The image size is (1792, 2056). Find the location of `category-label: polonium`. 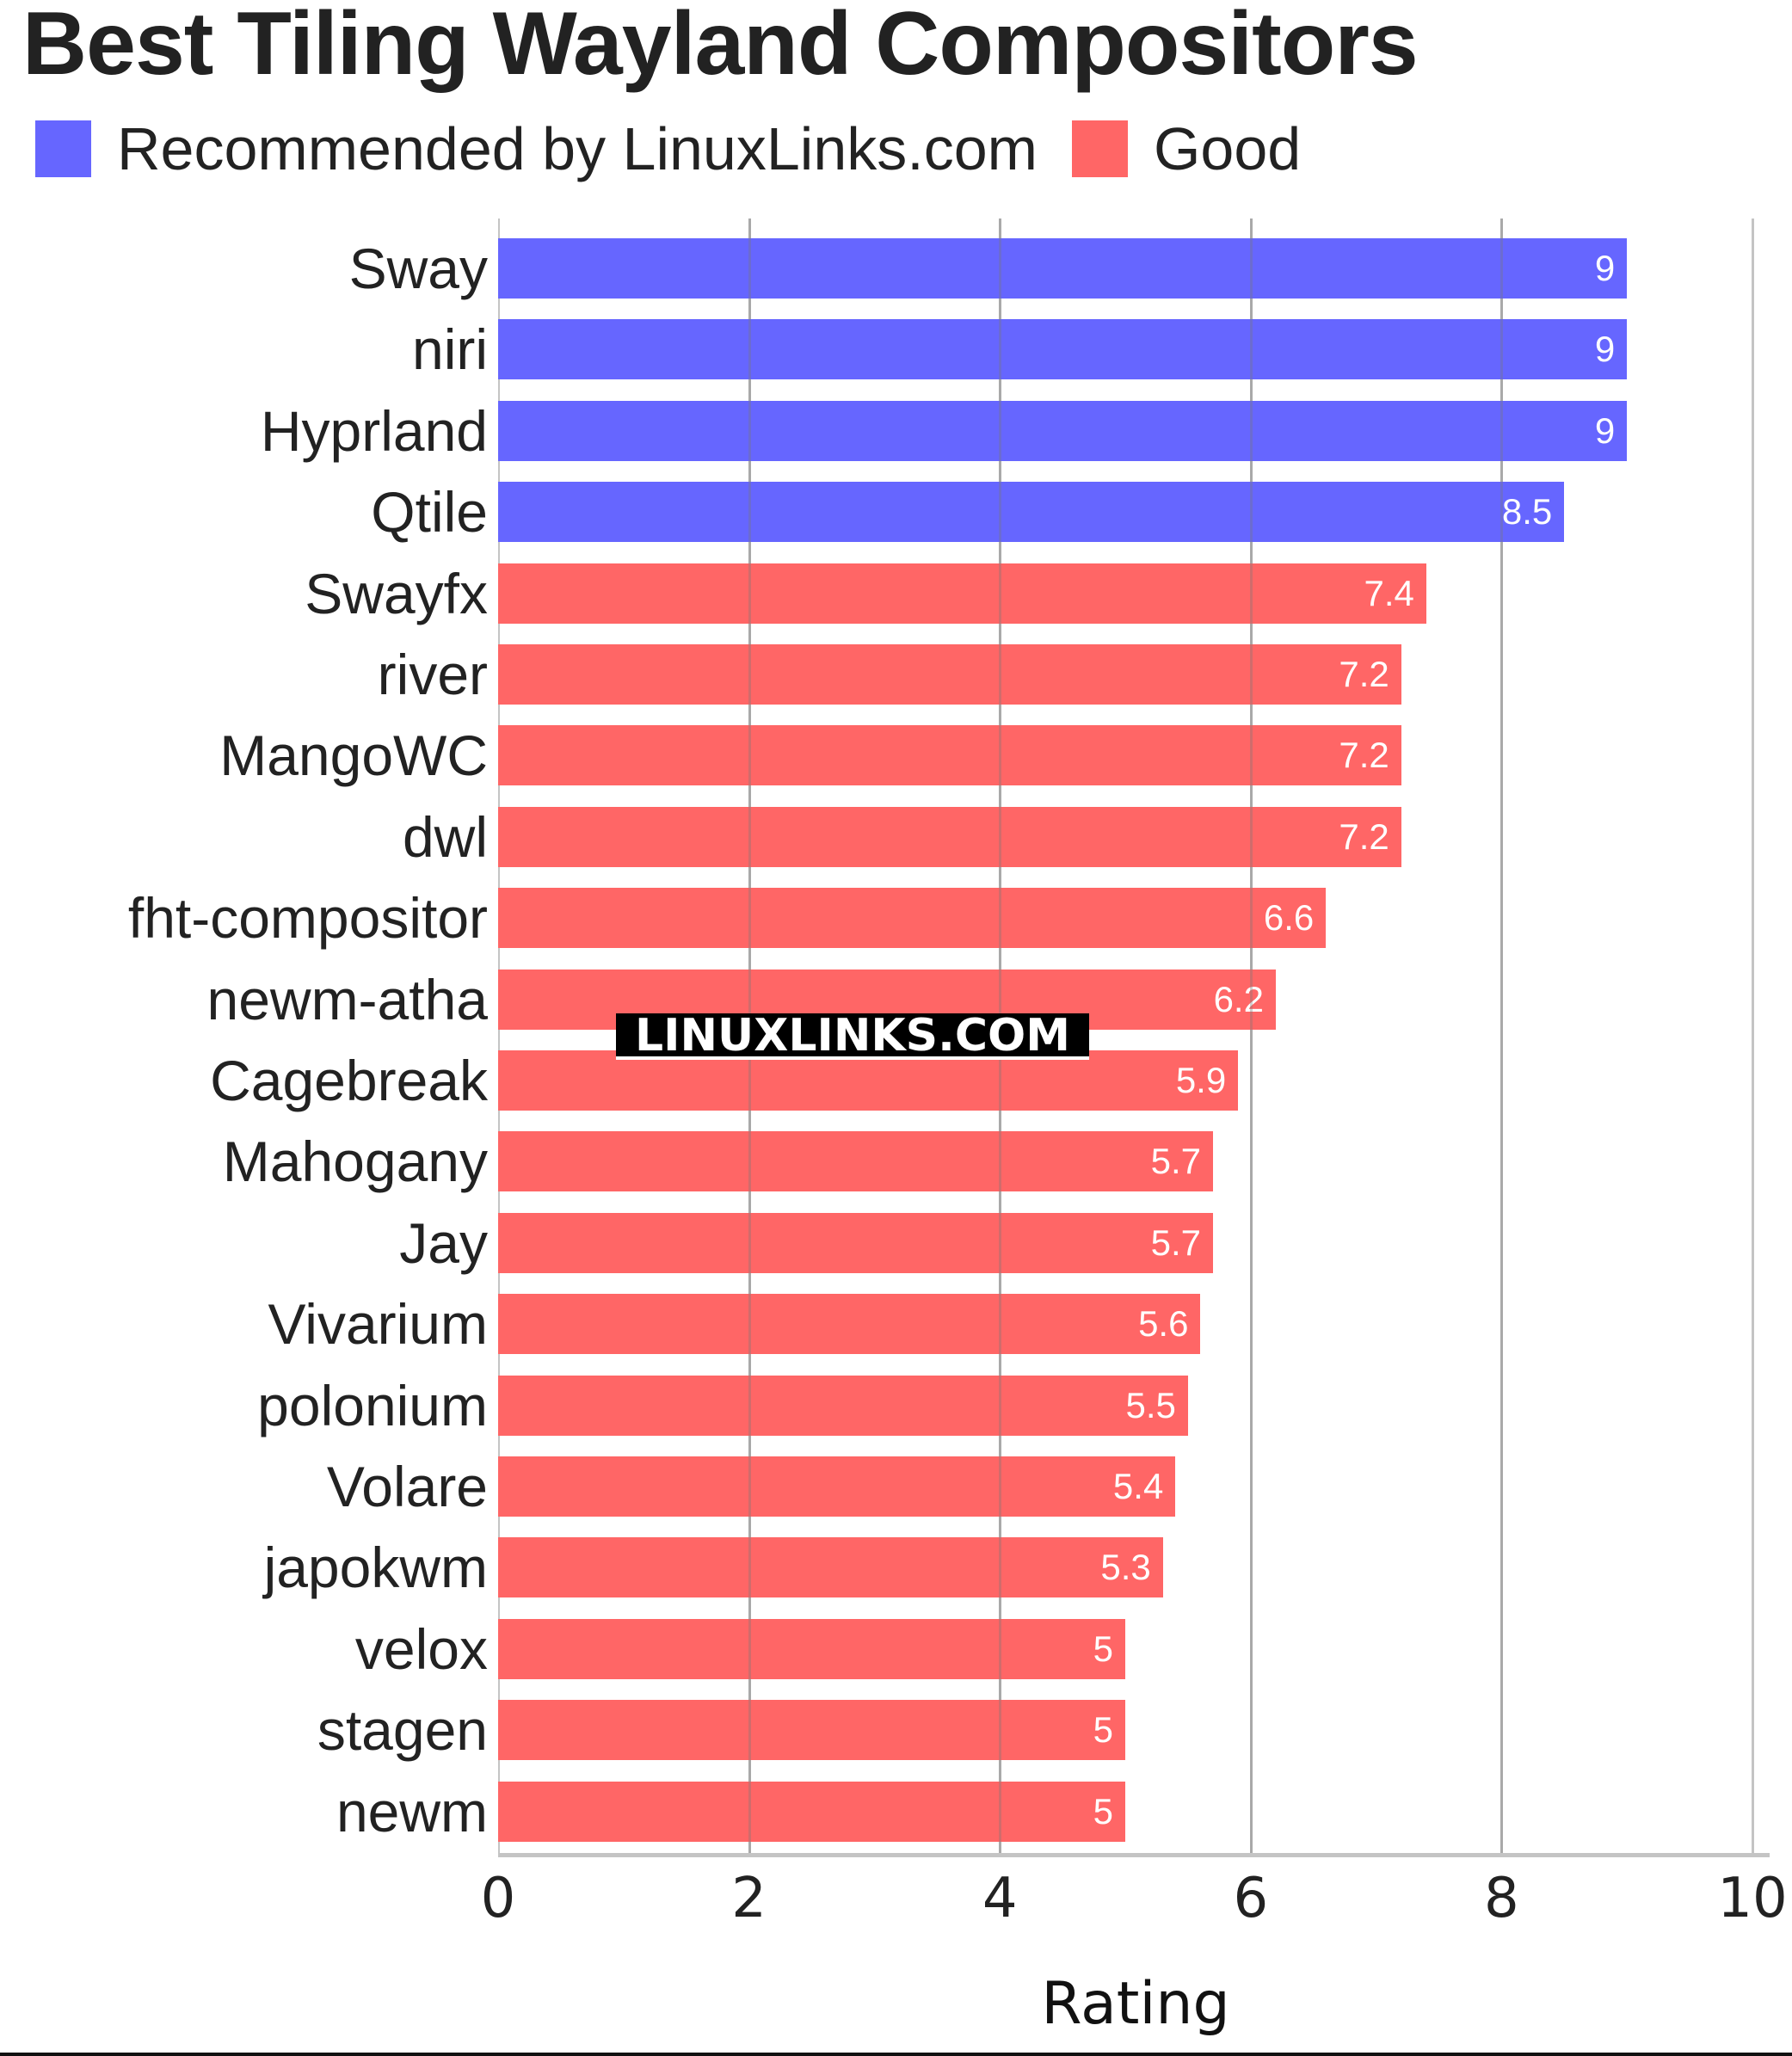

category-label: polonium is located at coordinates (372, 1405).